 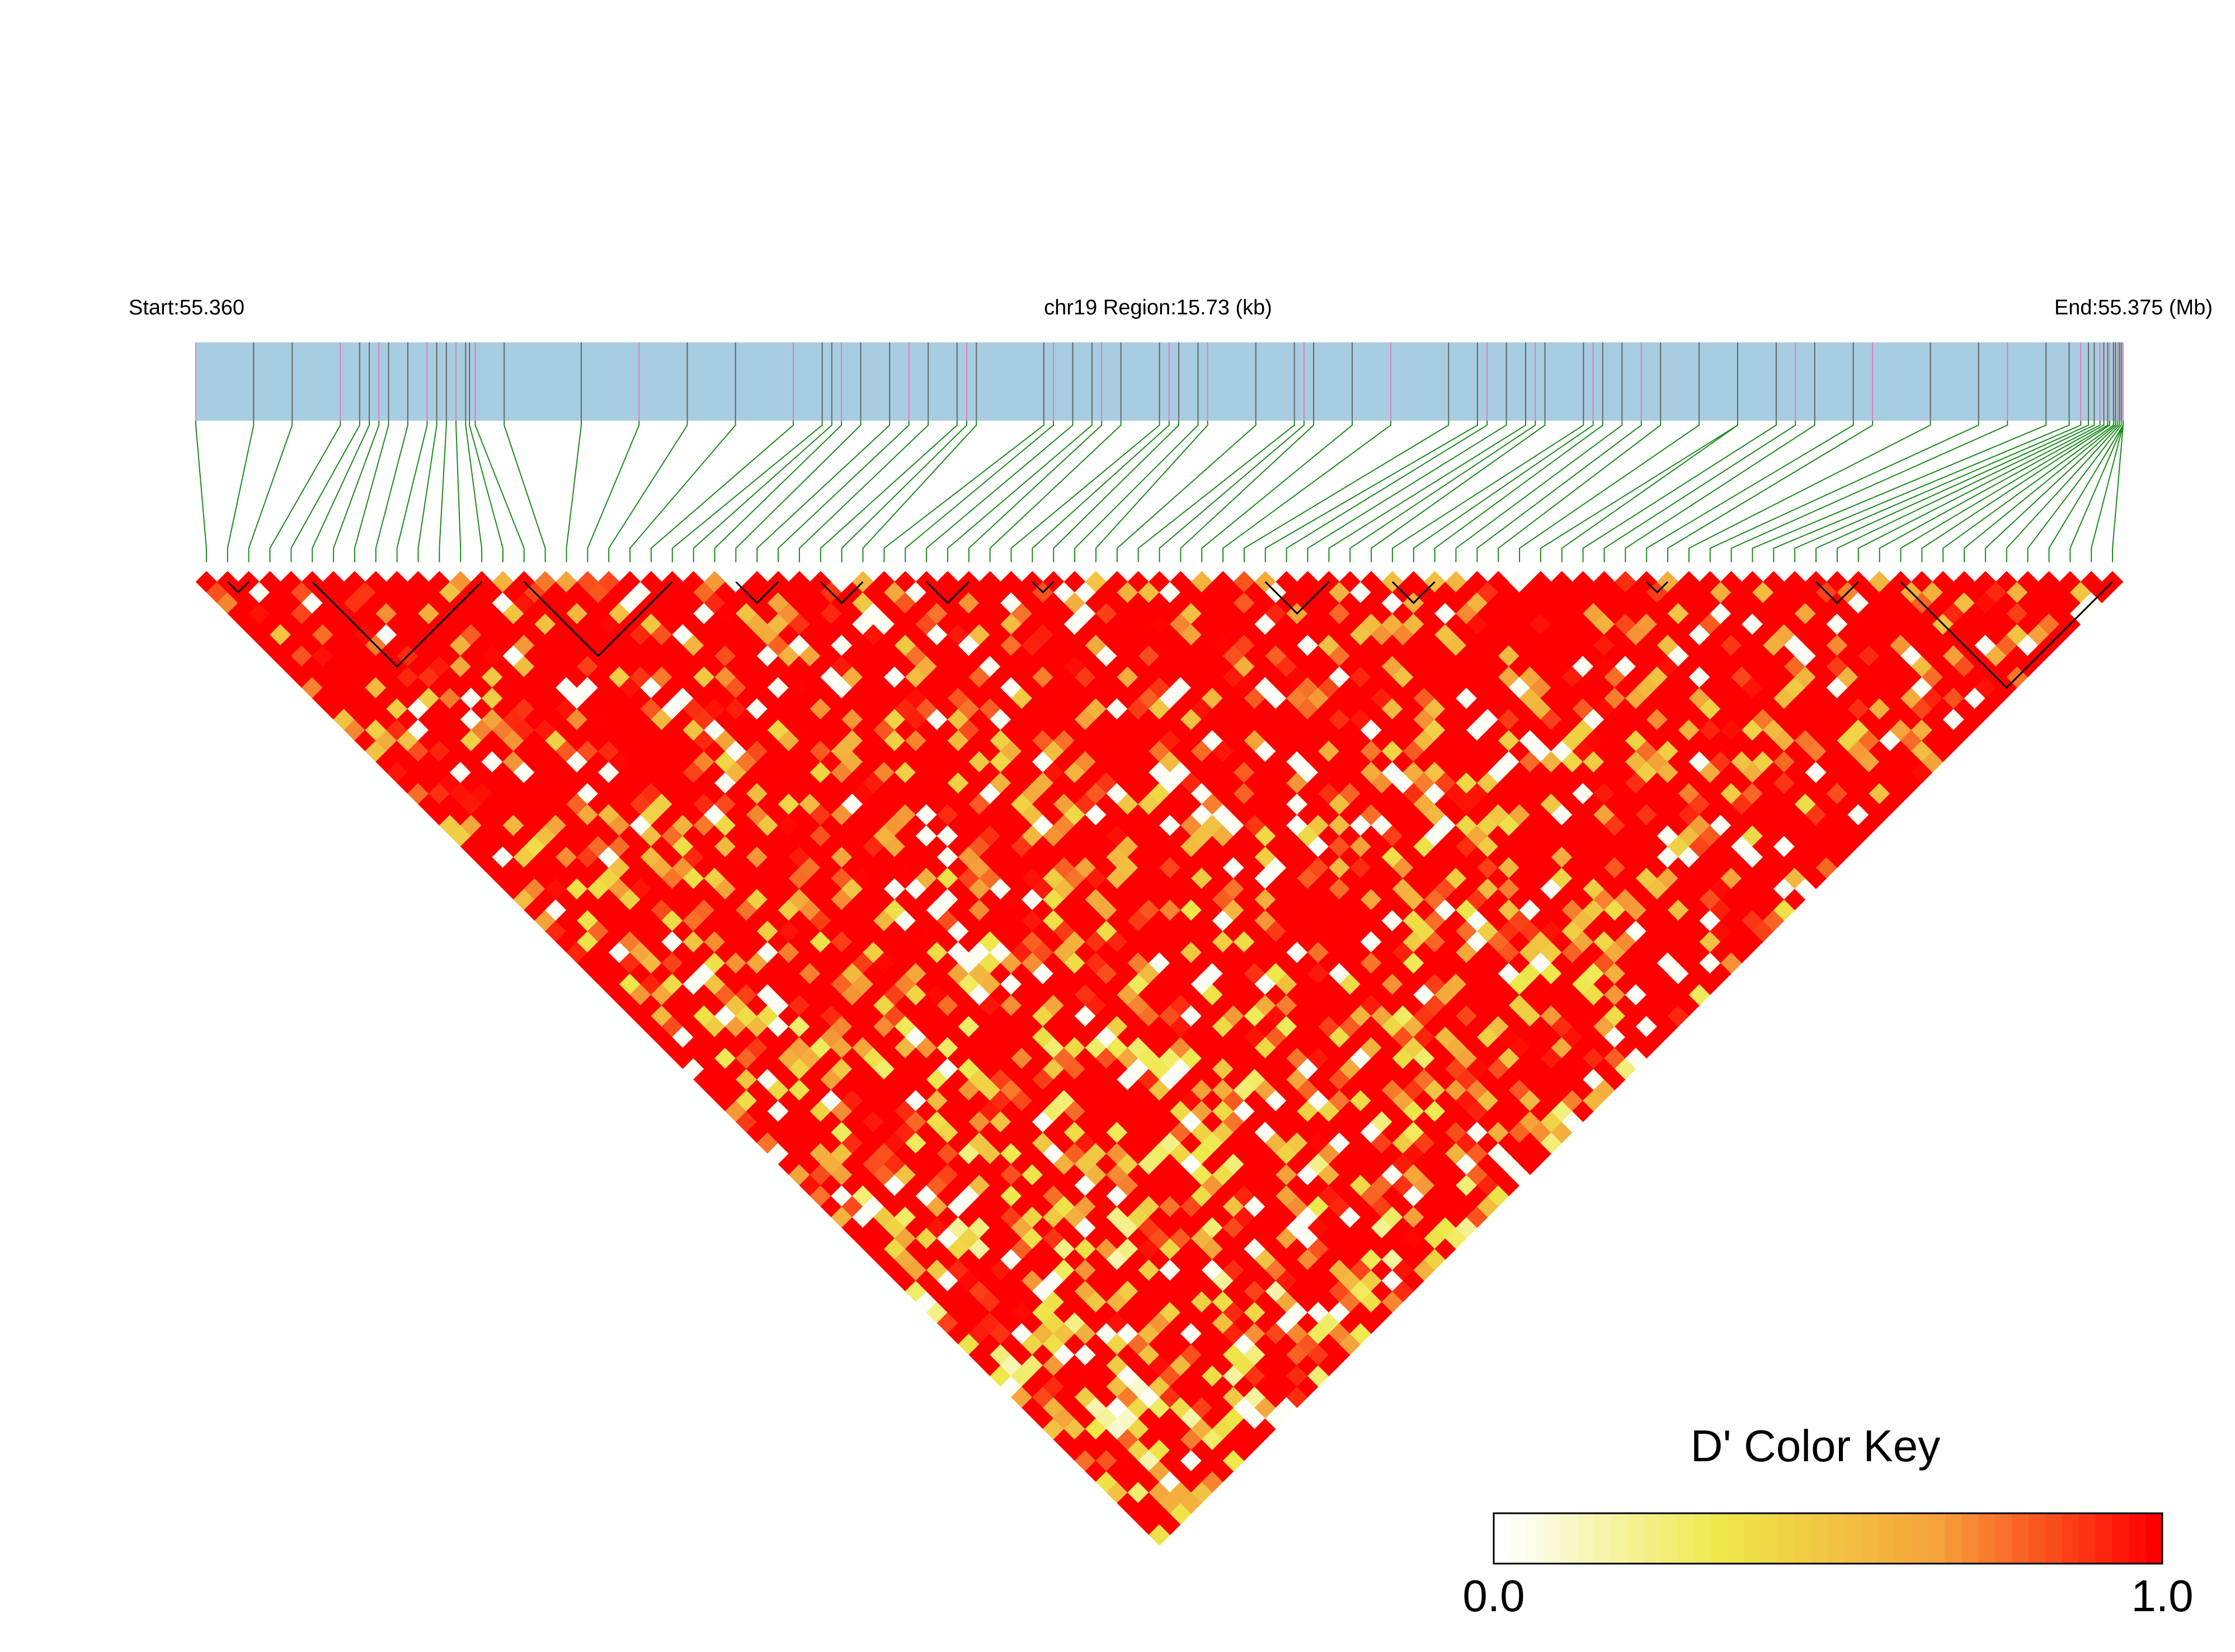 What do you see at coordinates (2162, 1596) in the screenshot?
I see `color-key-max-label: 1.0` at bounding box center [2162, 1596].